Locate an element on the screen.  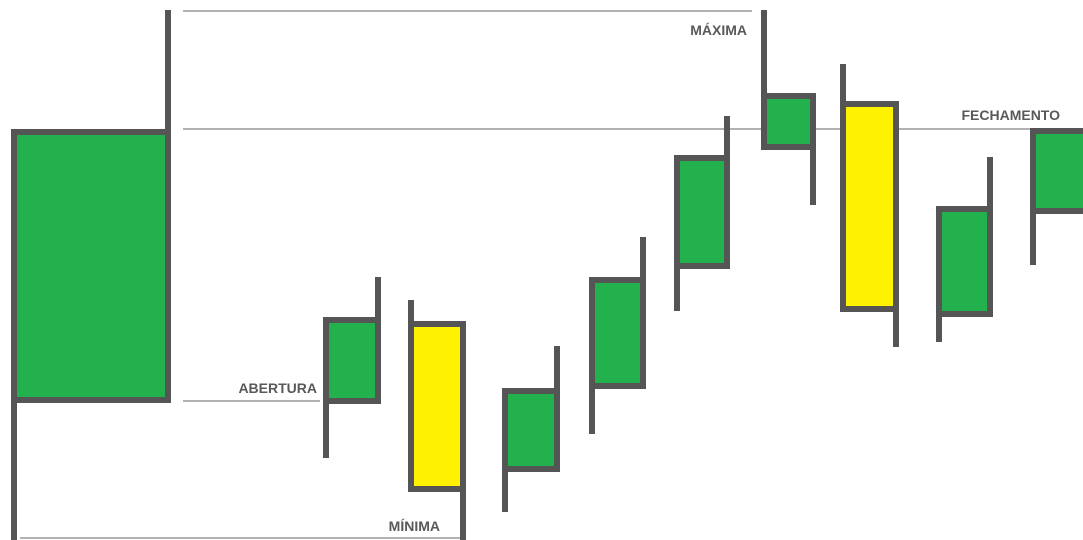
label-fechamento: FECHAMENTO is located at coordinates (1010, 115).